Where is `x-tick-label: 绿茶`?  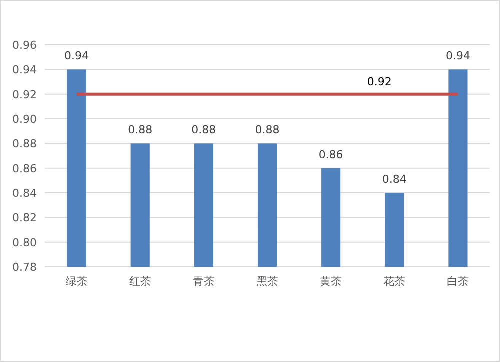
x-tick-label: 绿茶 is located at coordinates (77, 281).